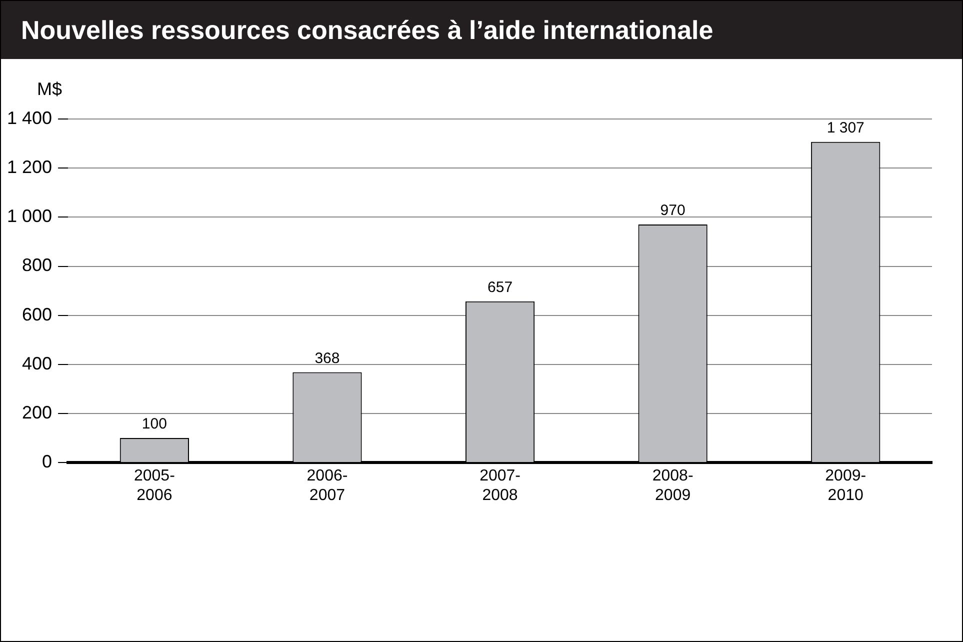 Image resolution: width=963 pixels, height=642 pixels. Describe the element at coordinates (845, 127) in the screenshot. I see `data-label: 1 307` at that location.